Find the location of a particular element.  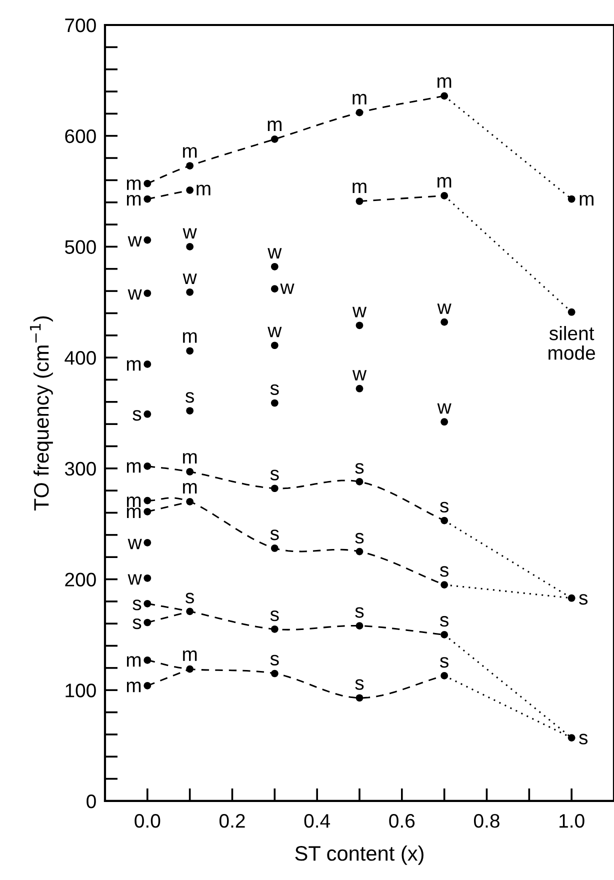

y-tick-label: 0 is located at coordinates (91, 801).